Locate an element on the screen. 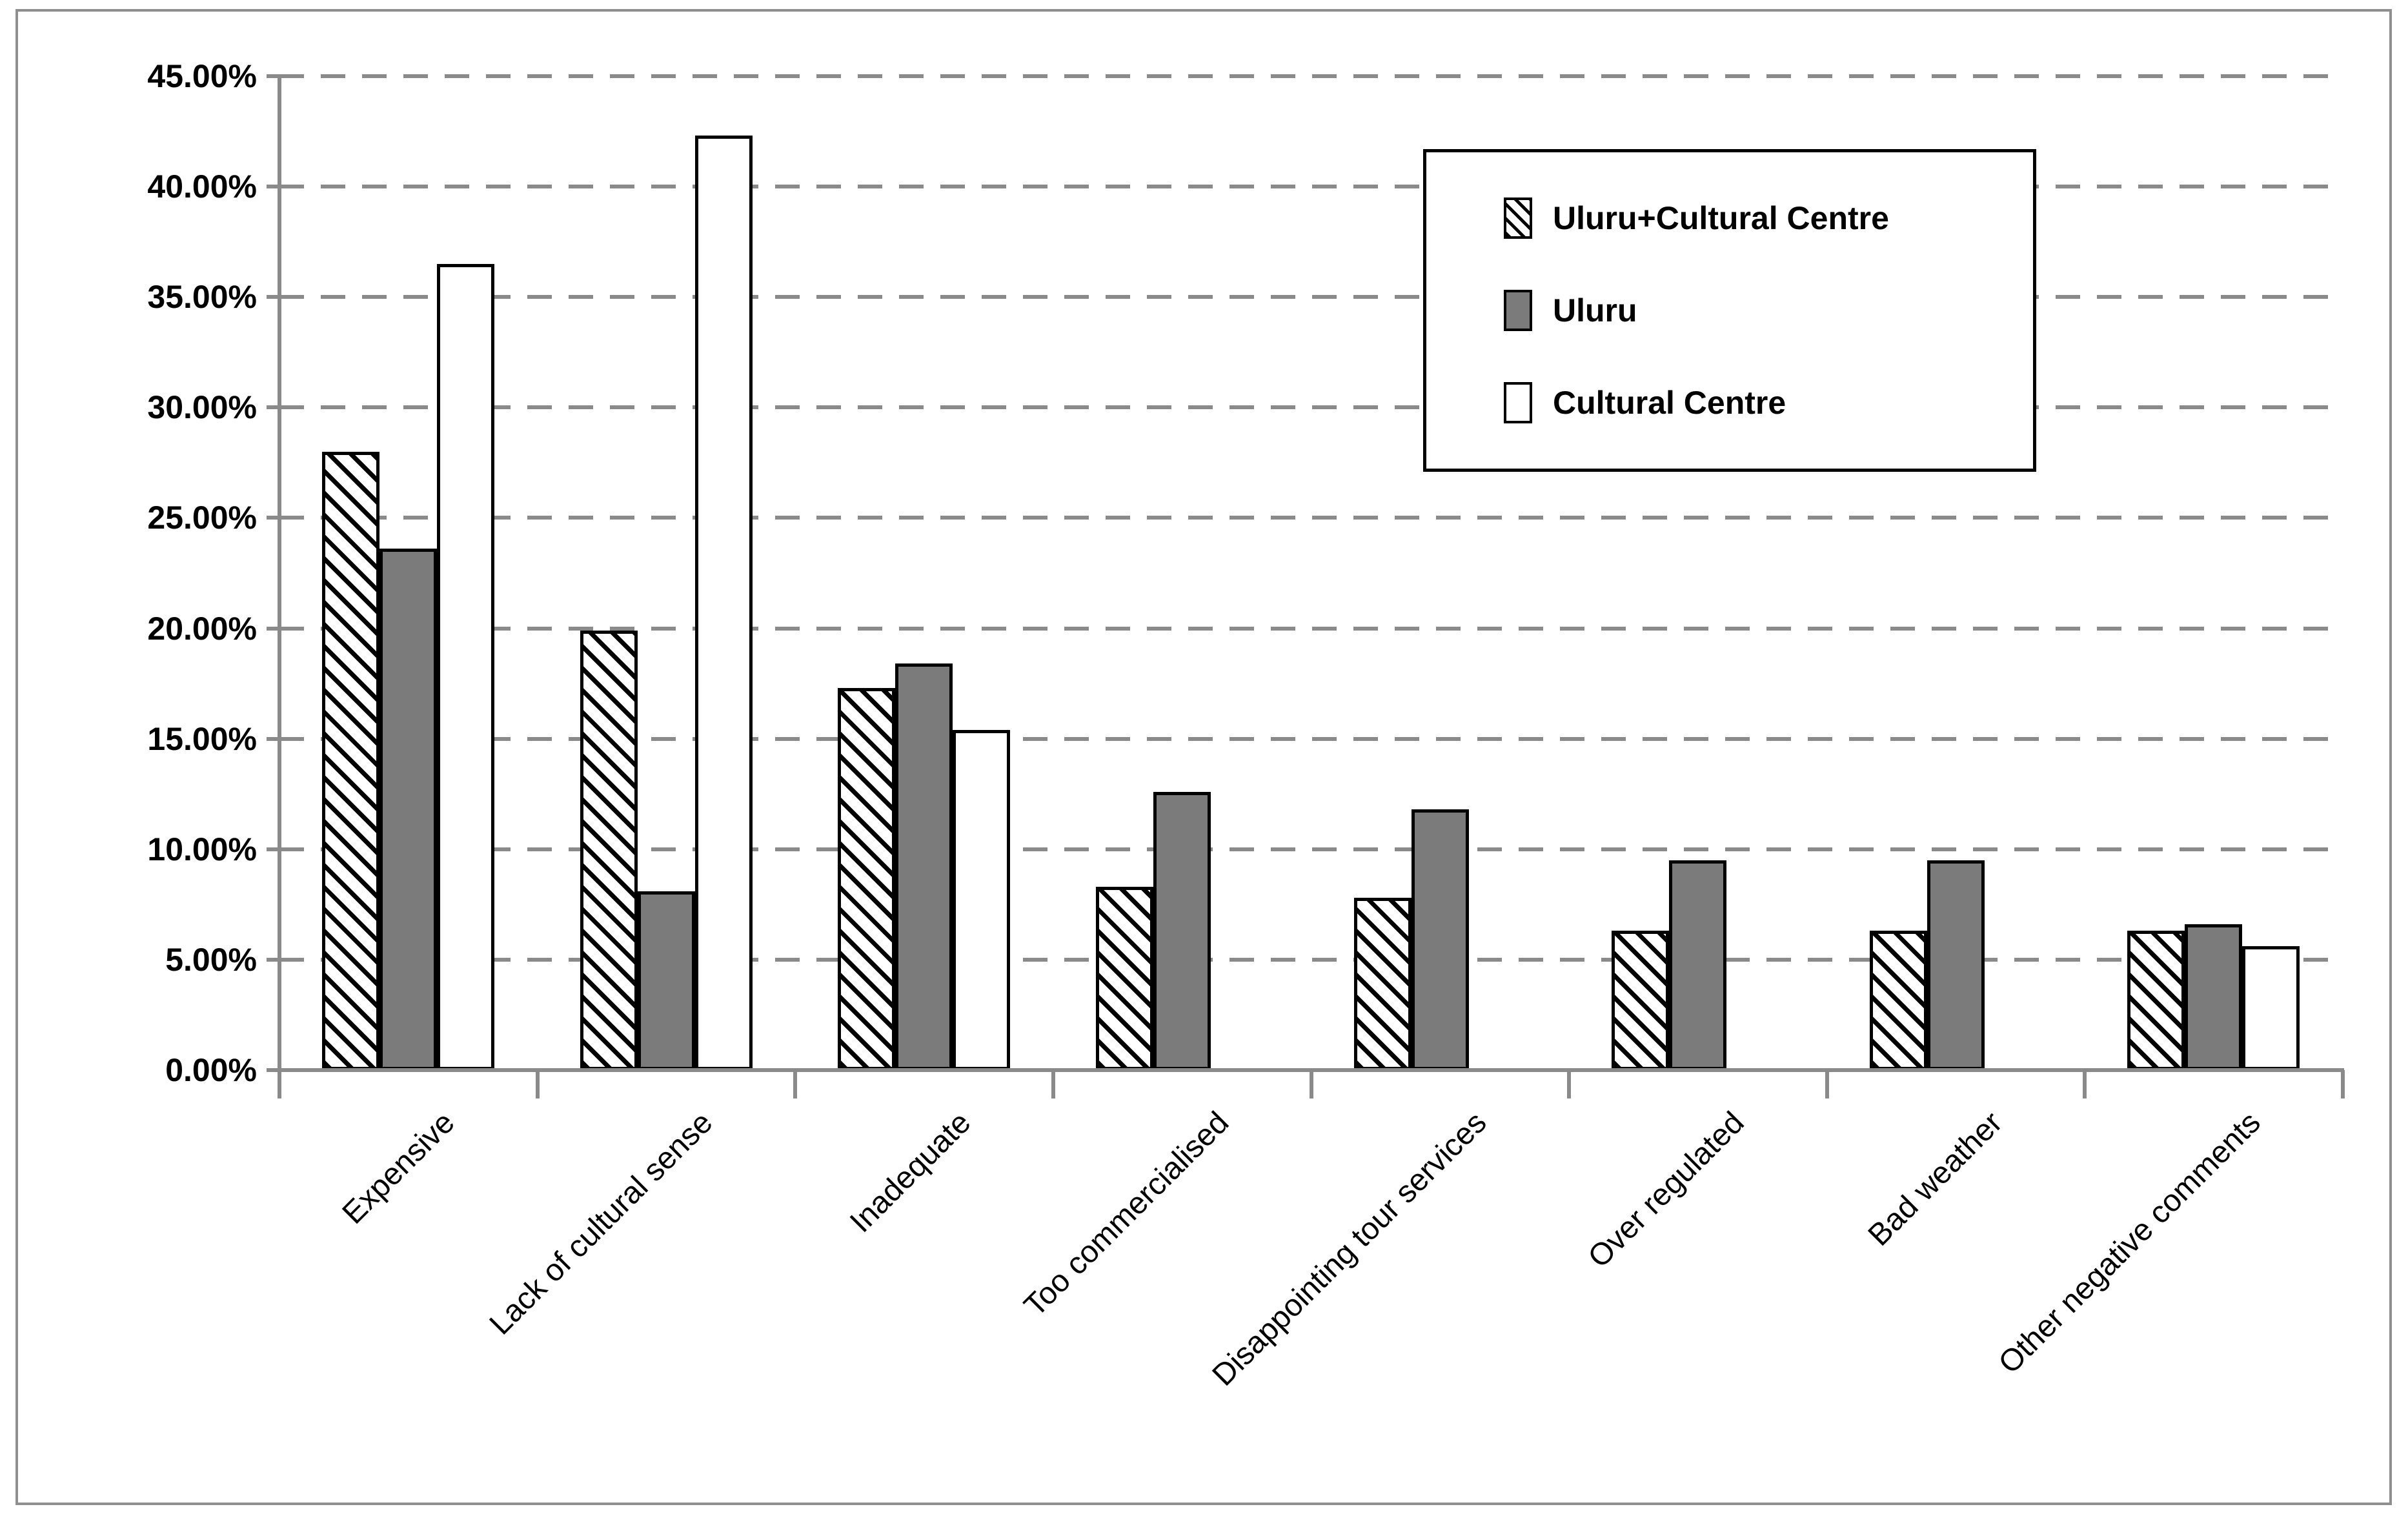  bar-uluru-cultural-centre-inadequate is located at coordinates (867, 879).